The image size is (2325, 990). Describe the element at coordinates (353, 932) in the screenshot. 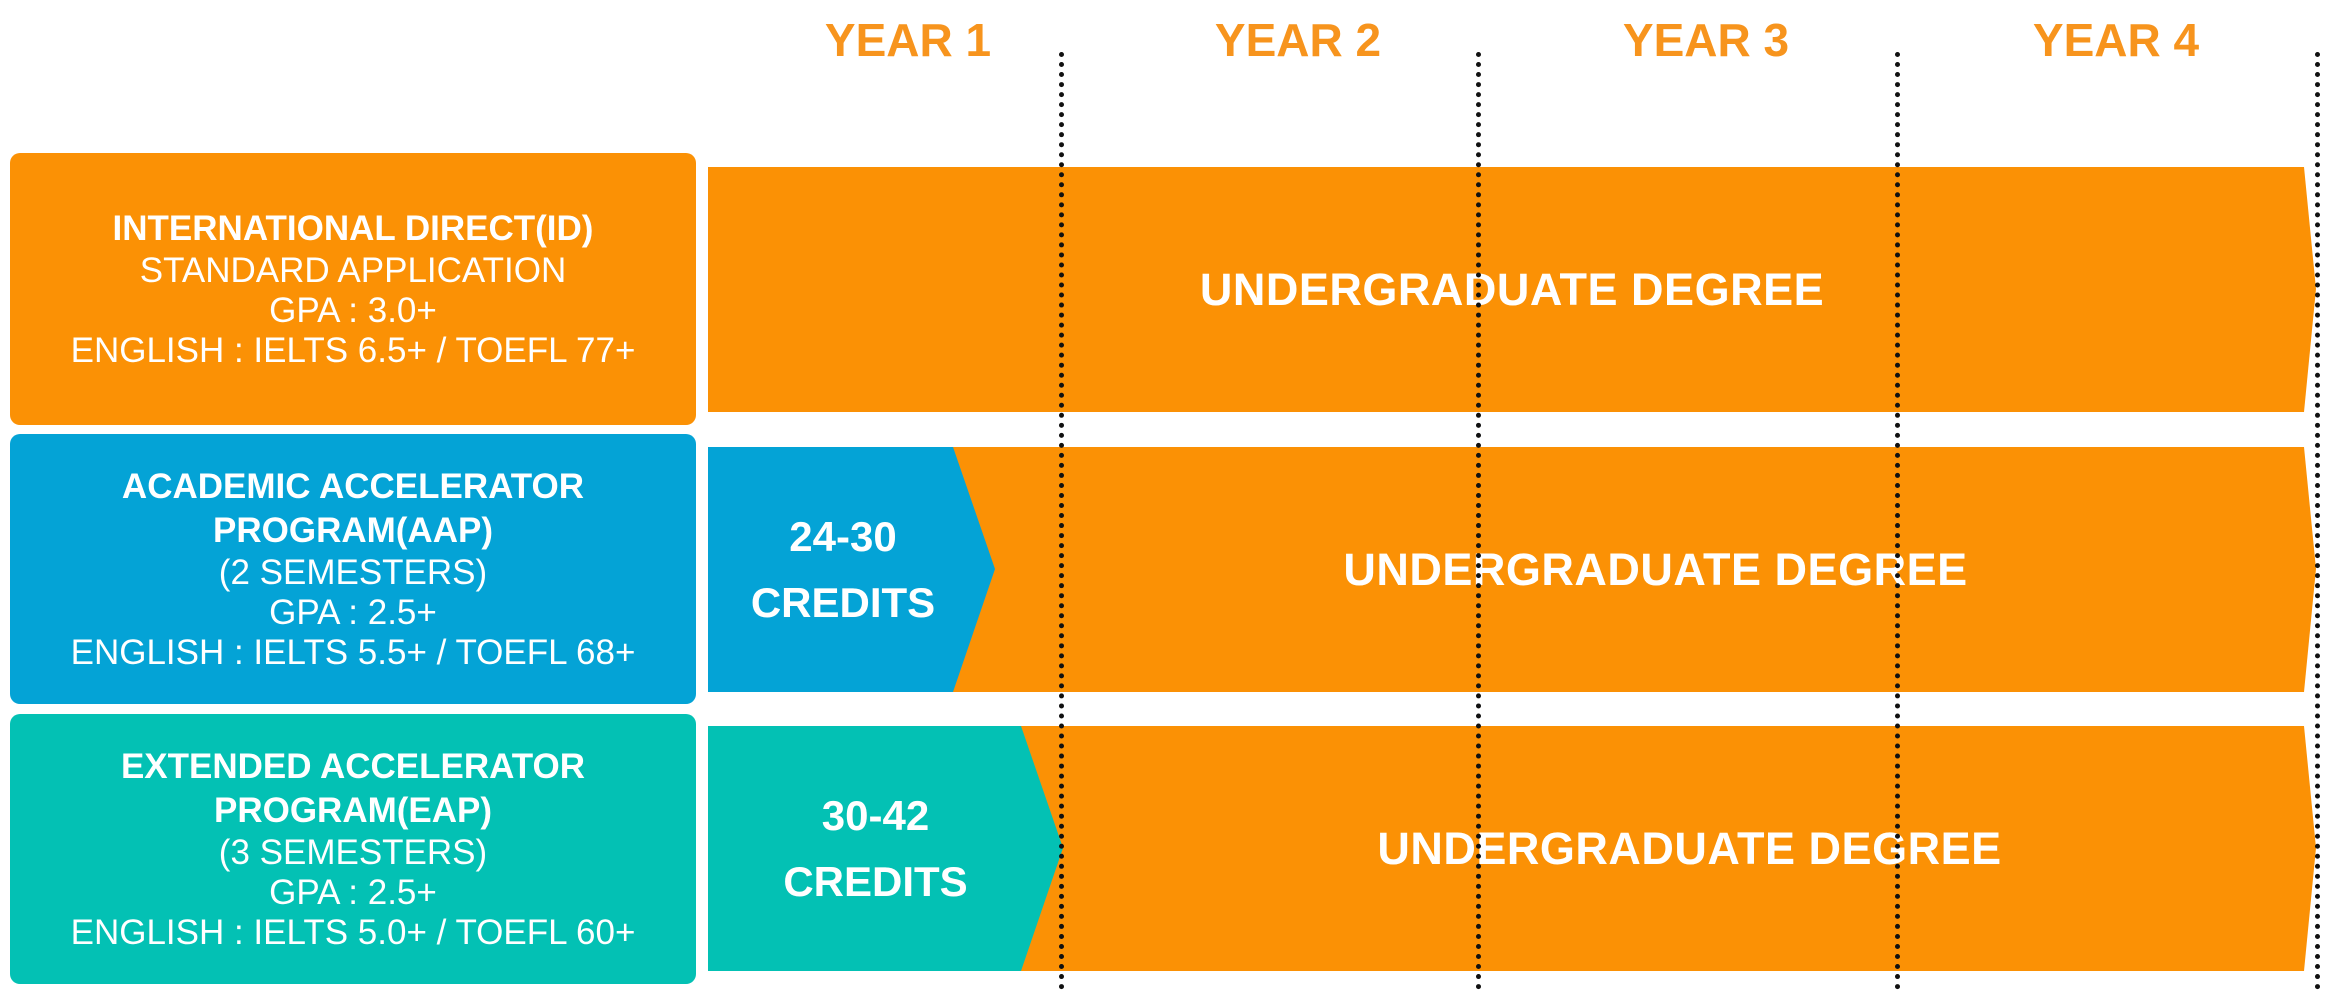

I see `card-detail-line: ENGLISH : IELTS 5.0+ / TOEFL 60+` at that location.